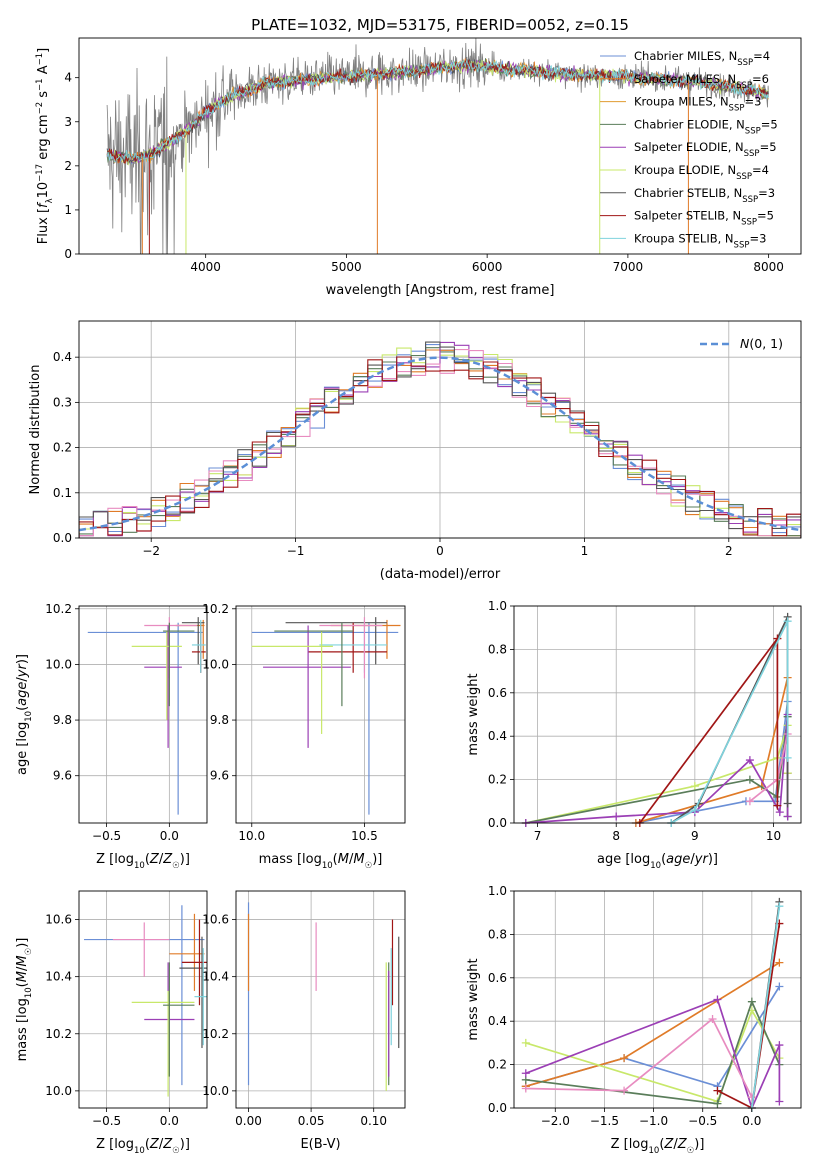  Describe the element at coordinates (616, 836) in the screenshot. I see `x-tick-label: 8` at that location.